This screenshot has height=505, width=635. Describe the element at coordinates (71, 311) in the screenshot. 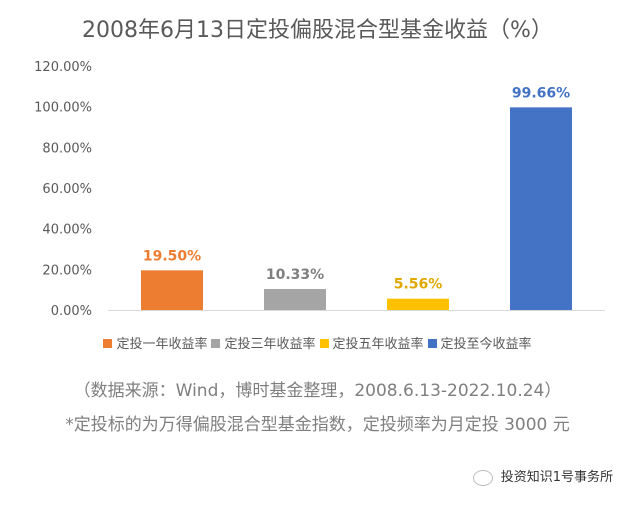

I see `y-tick-label: 0.00%` at that location.